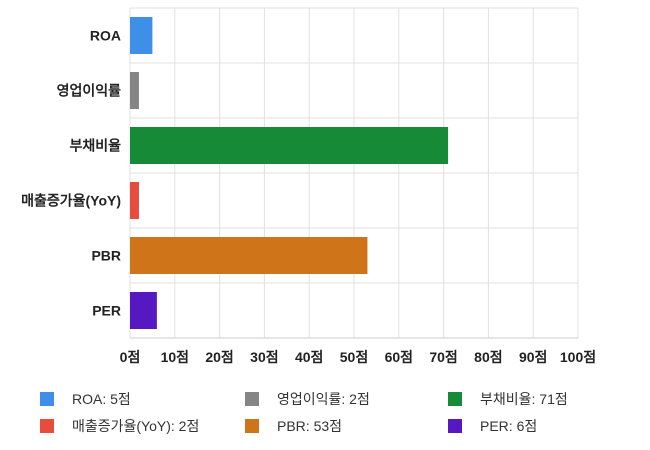 The width and height of the screenshot is (650, 450). I want to click on legend-label-per: PER: 6점, so click(509, 426).